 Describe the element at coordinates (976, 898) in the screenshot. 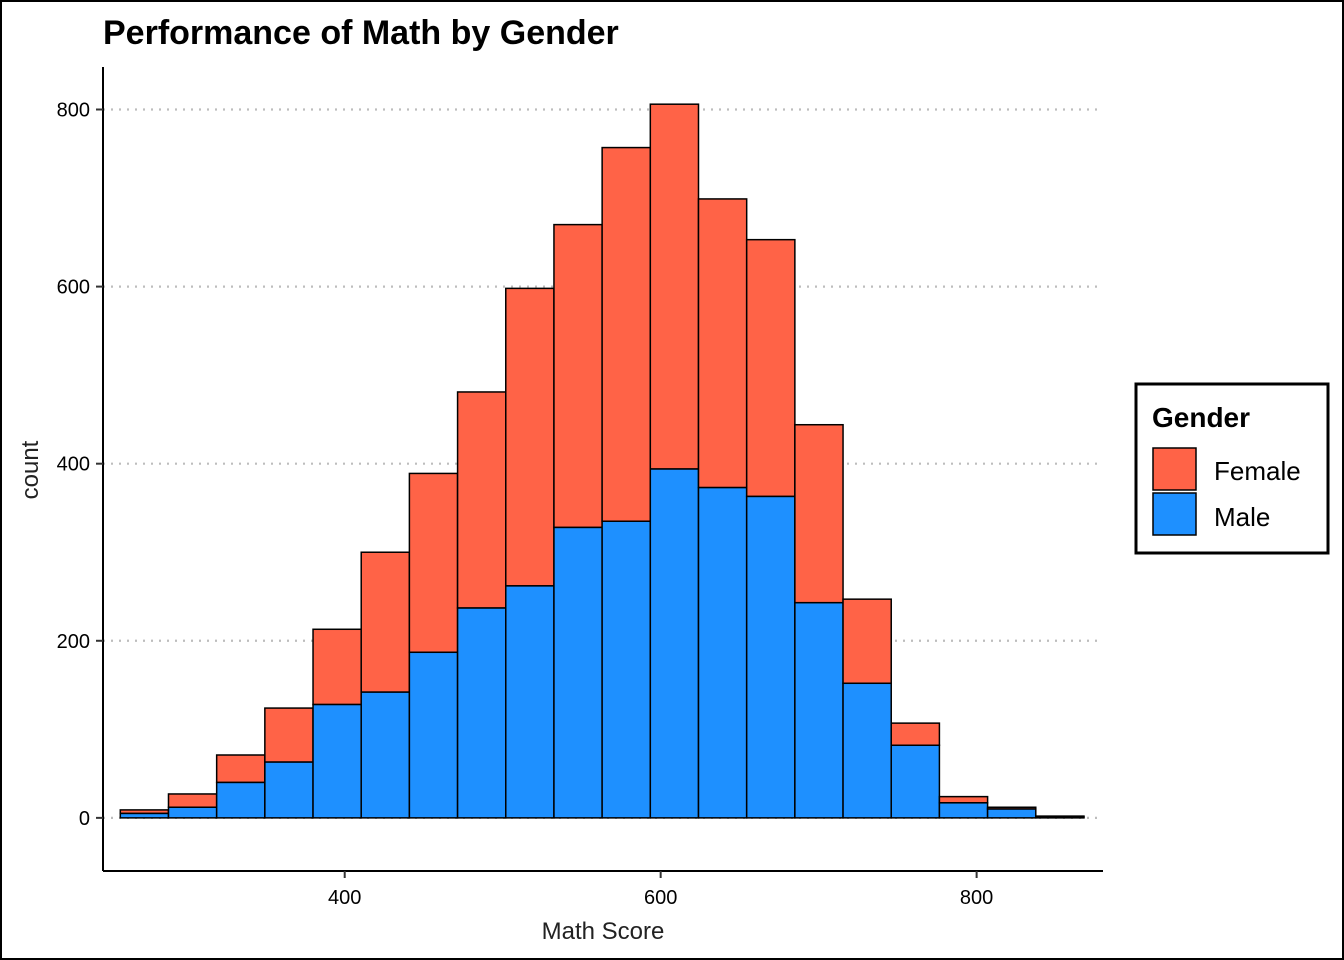

I see `x-tick-label: 800` at that location.